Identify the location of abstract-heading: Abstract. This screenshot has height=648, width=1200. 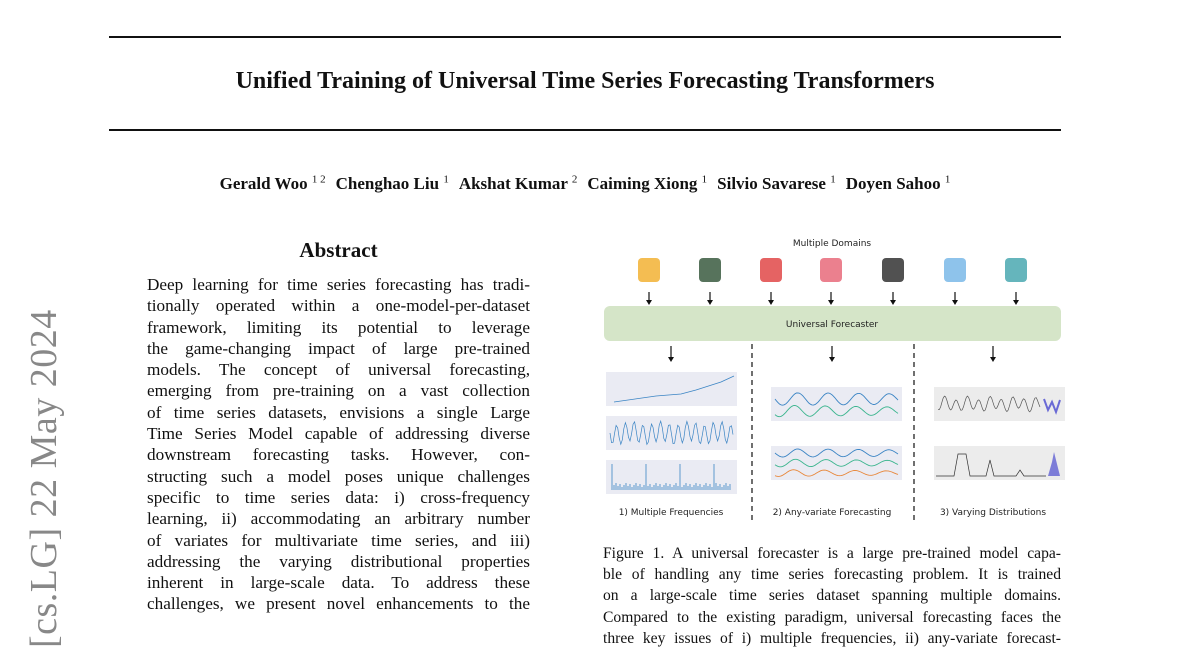
(338, 250).